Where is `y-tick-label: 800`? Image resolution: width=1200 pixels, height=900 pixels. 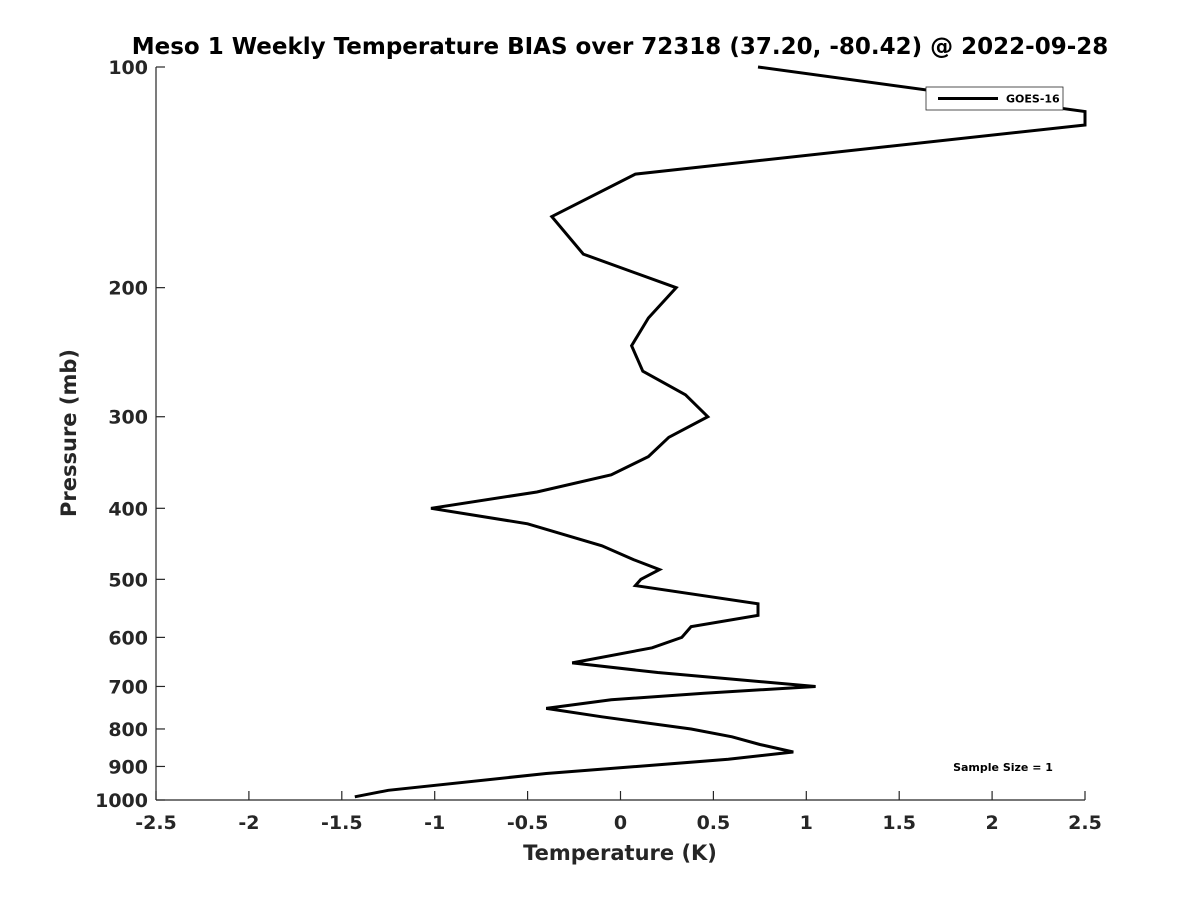
y-tick-label: 800 is located at coordinates (128, 730).